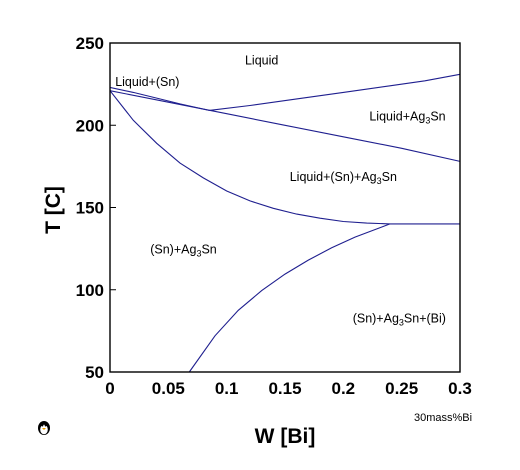 Image resolution: width=520 pixels, height=470 pixels. Describe the element at coordinates (399, 320) in the screenshot. I see `region-label: (Sn)+Ag3Sn+(Bi)` at that location.